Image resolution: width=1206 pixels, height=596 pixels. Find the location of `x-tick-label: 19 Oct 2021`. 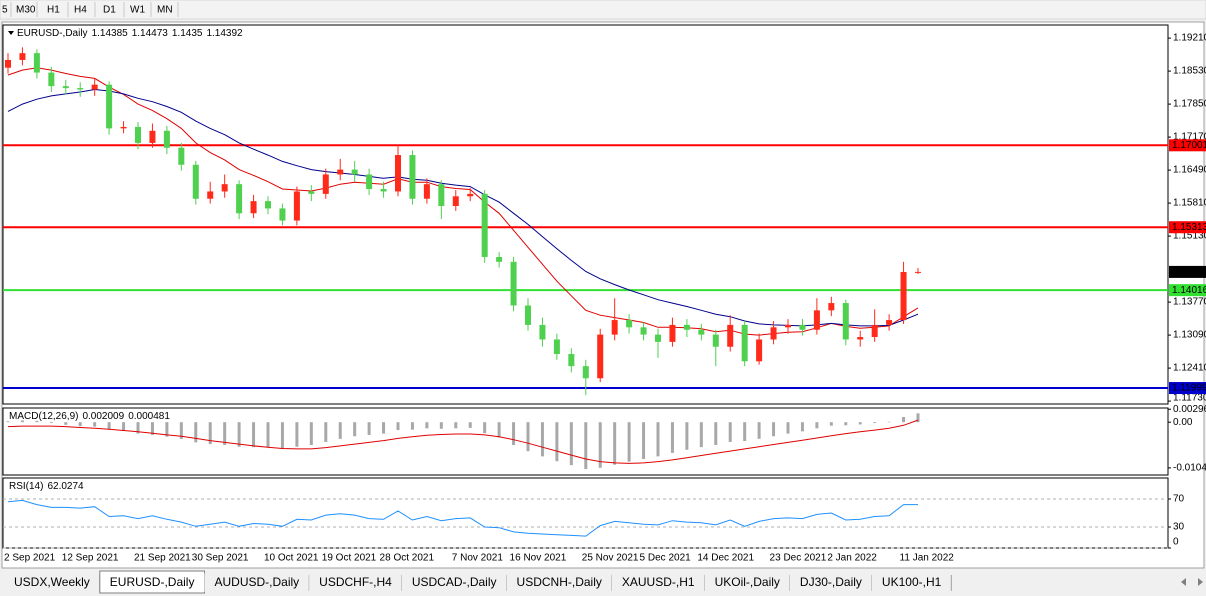

x-tick-label: 19 Oct 2021 is located at coordinates (349, 558).